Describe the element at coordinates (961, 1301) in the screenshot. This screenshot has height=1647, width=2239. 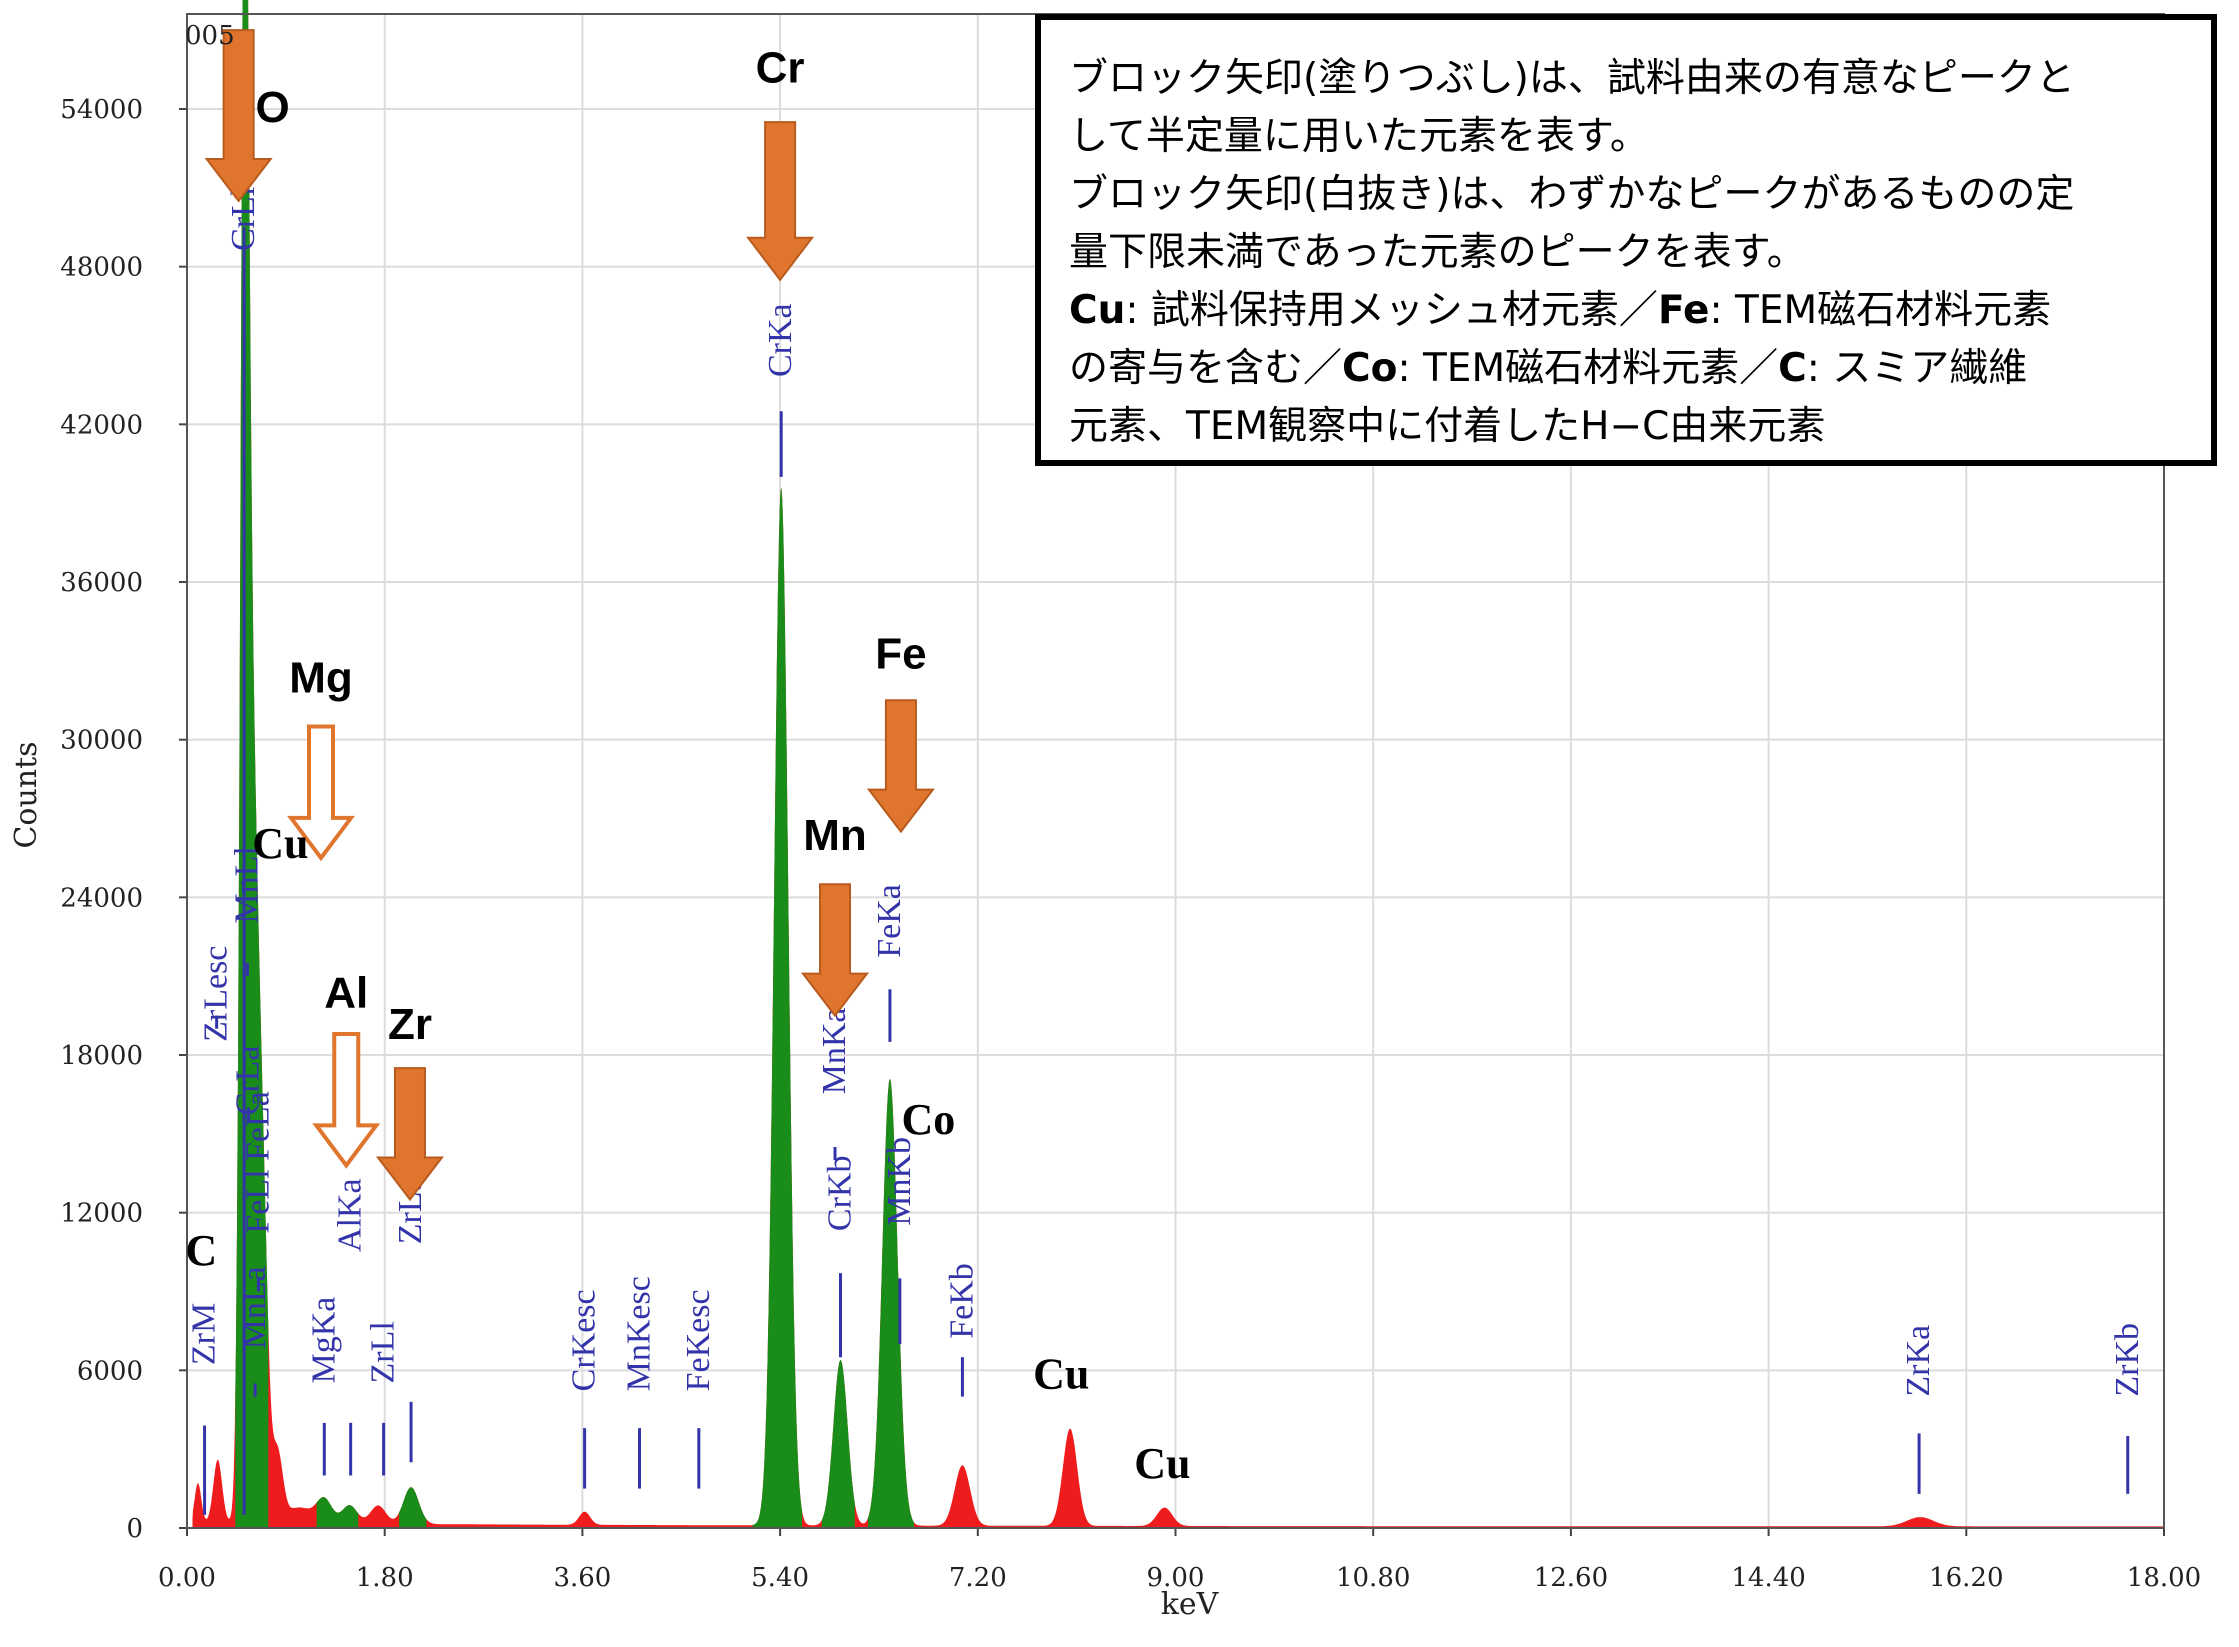
I see `peak-marker-label: FeKb` at that location.